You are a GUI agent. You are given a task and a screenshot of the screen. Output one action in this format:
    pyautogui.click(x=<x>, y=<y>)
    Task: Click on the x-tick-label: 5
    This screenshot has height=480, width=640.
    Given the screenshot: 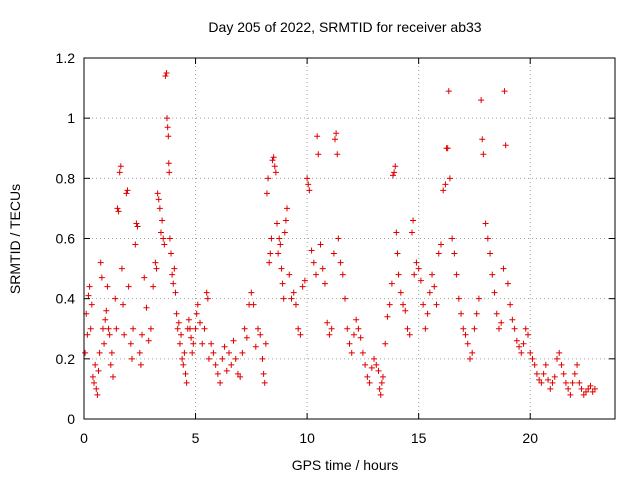 What is the action you would take?
    pyautogui.click(x=196, y=438)
    